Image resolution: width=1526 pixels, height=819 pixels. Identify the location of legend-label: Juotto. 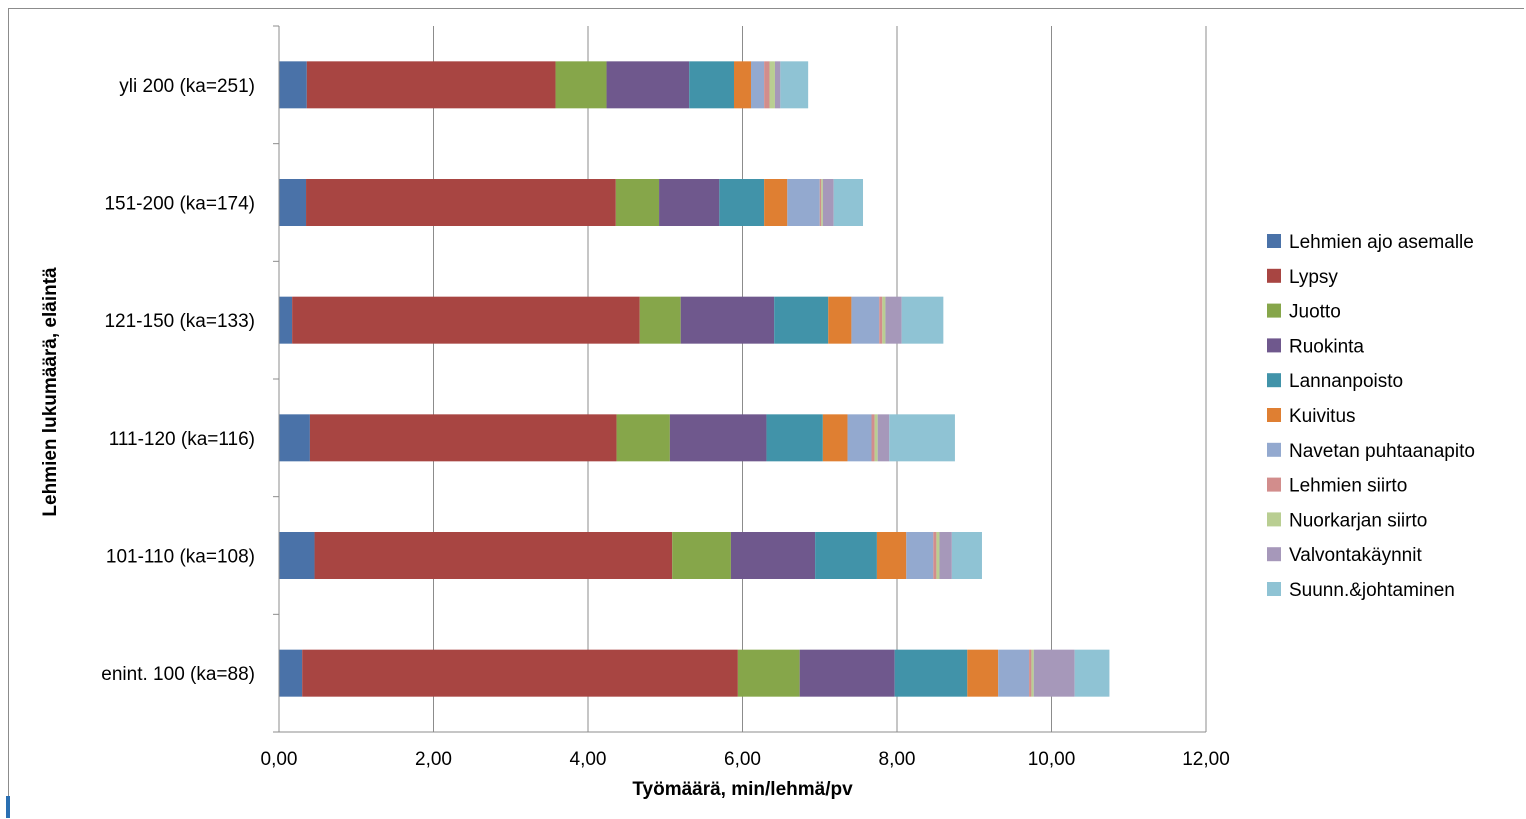
(1315, 312).